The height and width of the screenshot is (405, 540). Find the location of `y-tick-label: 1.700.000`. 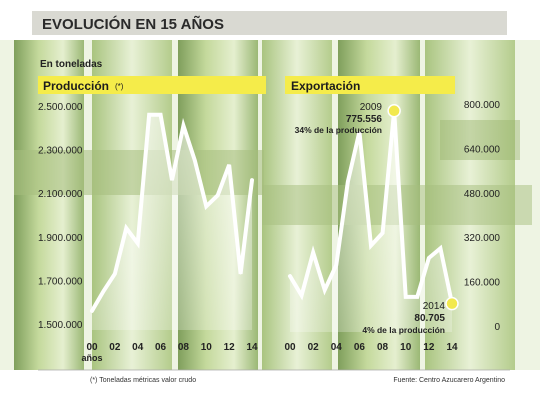

y-tick-label: 1.700.000 is located at coordinates (60, 281).